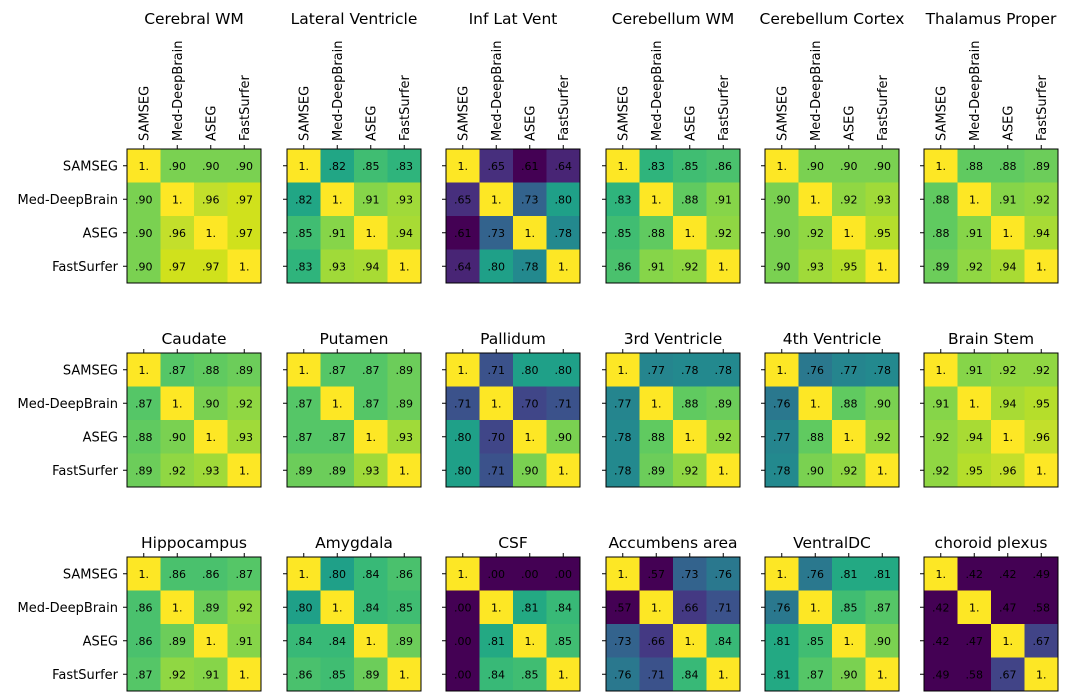  Describe the element at coordinates (463, 641) in the screenshot. I see `cell-value-label: .00` at that location.